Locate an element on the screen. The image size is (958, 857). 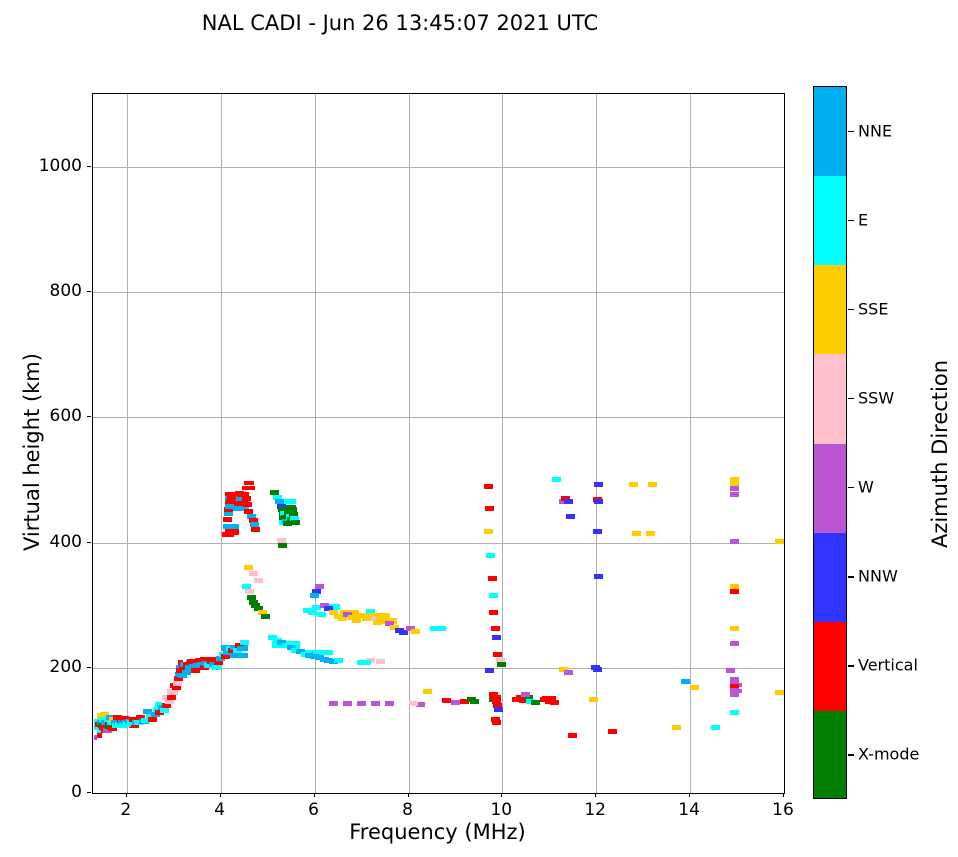
x-tick-mark is located at coordinates (408, 795).